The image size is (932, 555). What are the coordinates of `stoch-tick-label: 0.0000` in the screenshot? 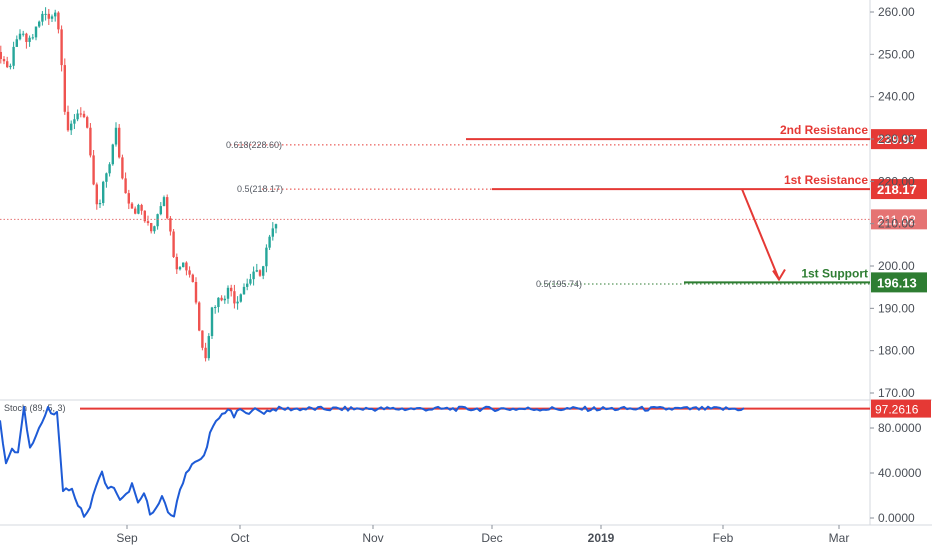 It's located at (896, 518).